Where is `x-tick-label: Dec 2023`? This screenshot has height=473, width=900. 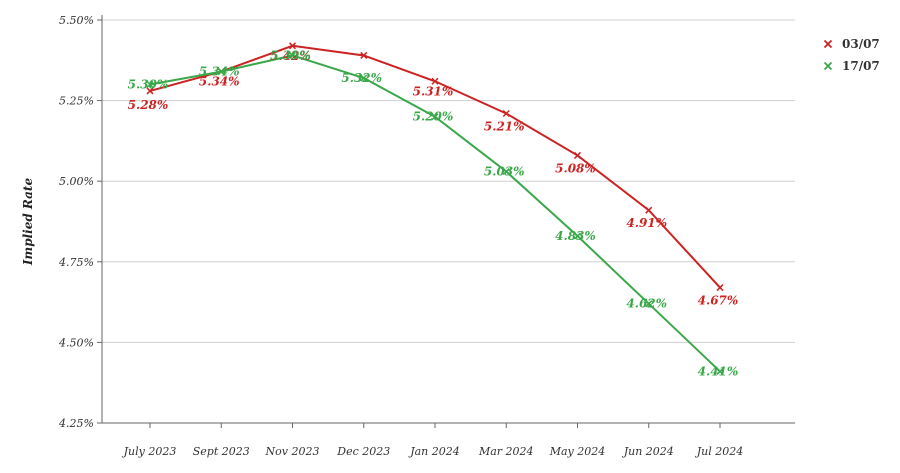 x-tick-label: Dec 2023 is located at coordinates (363, 451).